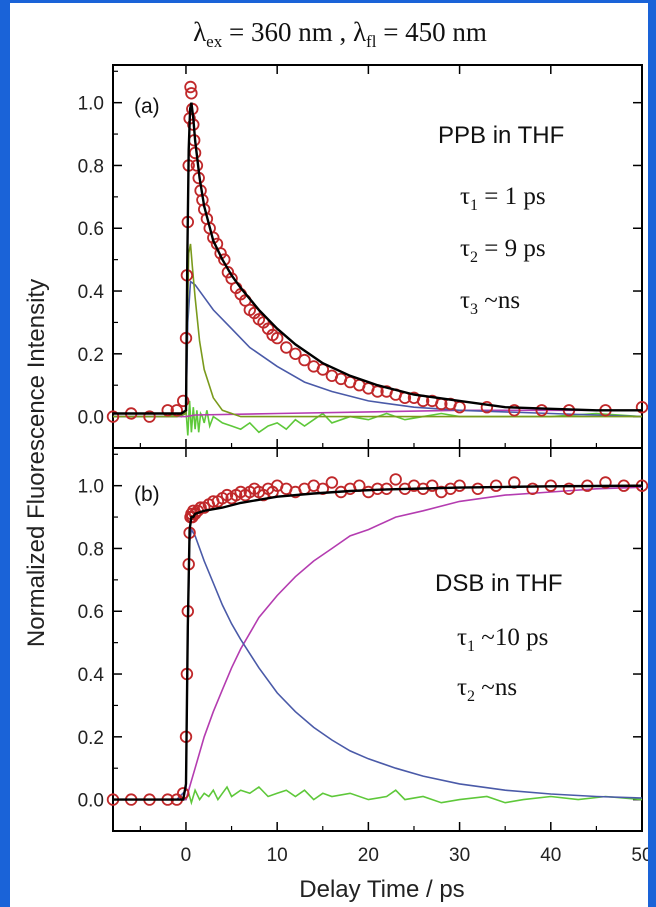  I want to click on panel-a-ytick-label: 0.0, so click(91, 418).